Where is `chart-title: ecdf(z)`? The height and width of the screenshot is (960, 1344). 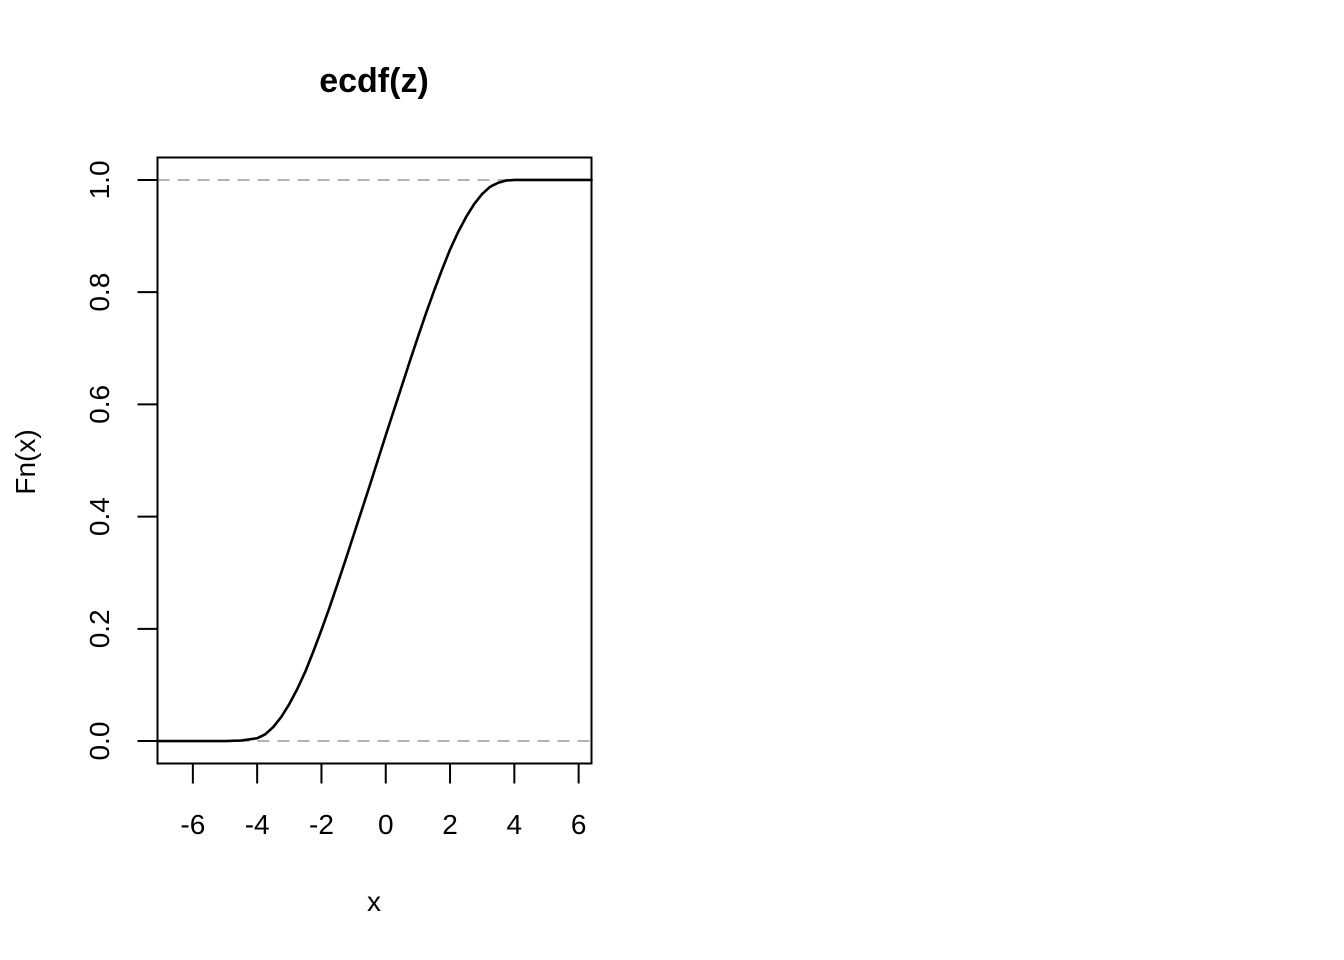
chart-title: ecdf(z) is located at coordinates (374, 81).